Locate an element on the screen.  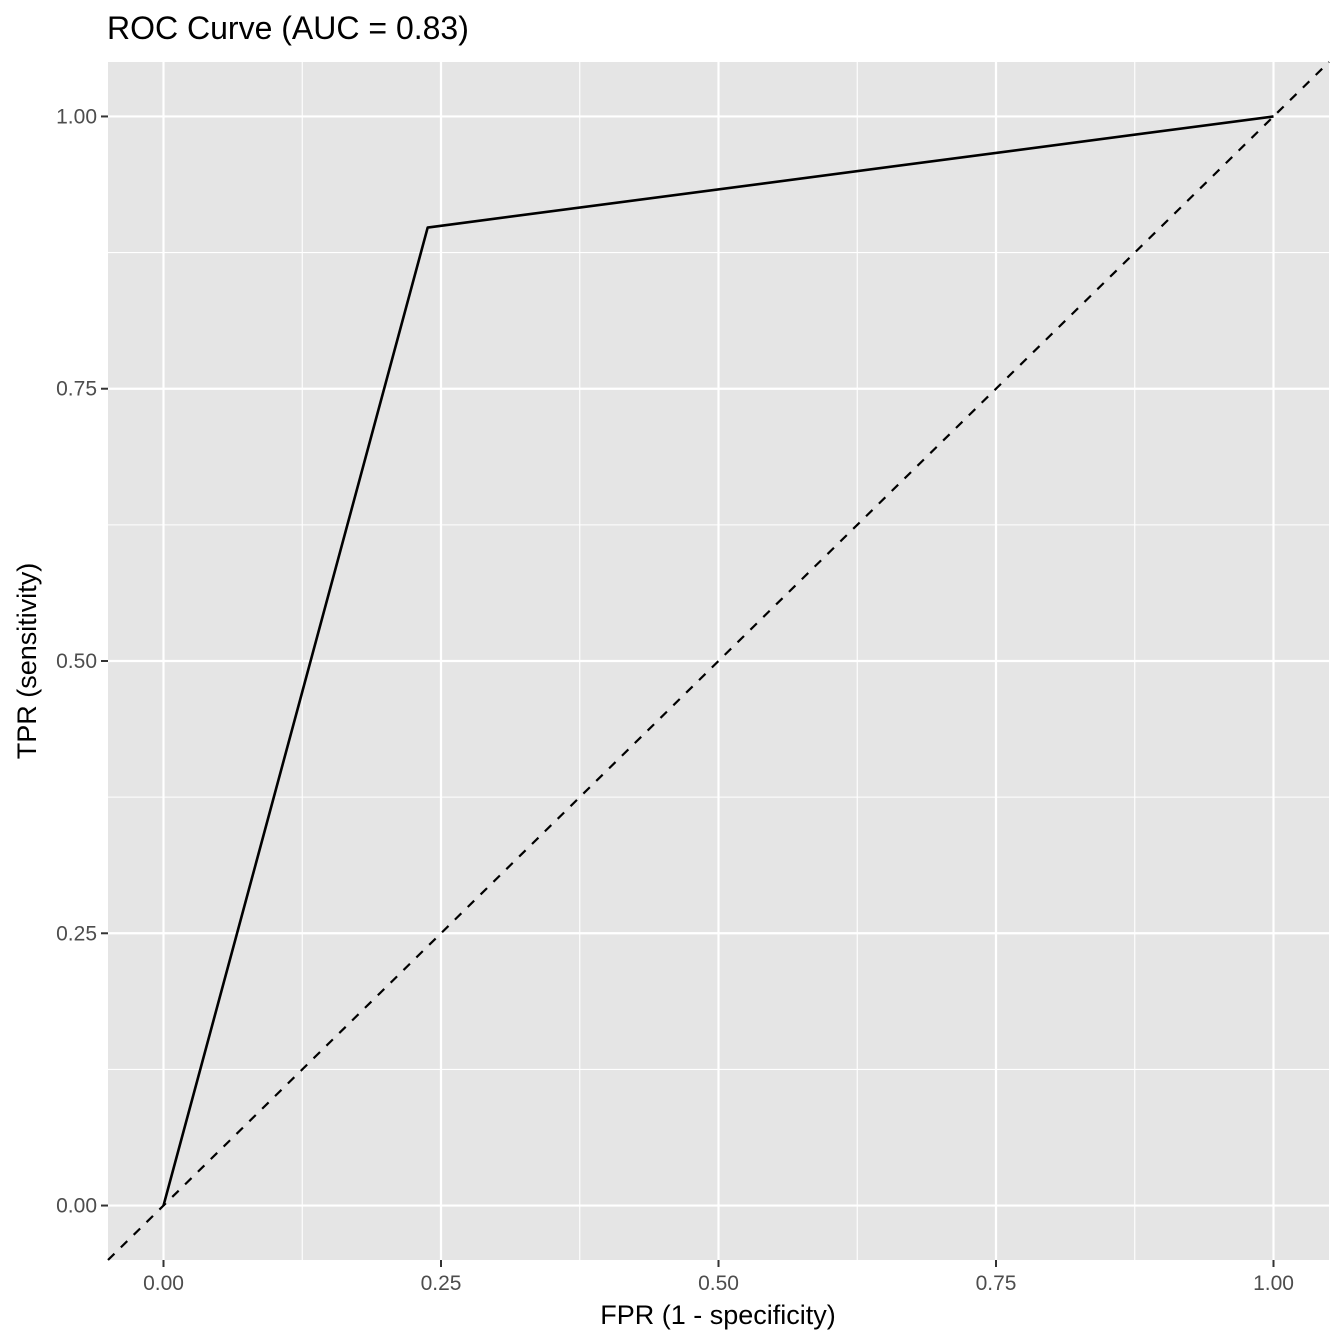
y-tick-label: 0.75 is located at coordinates (76, 389).